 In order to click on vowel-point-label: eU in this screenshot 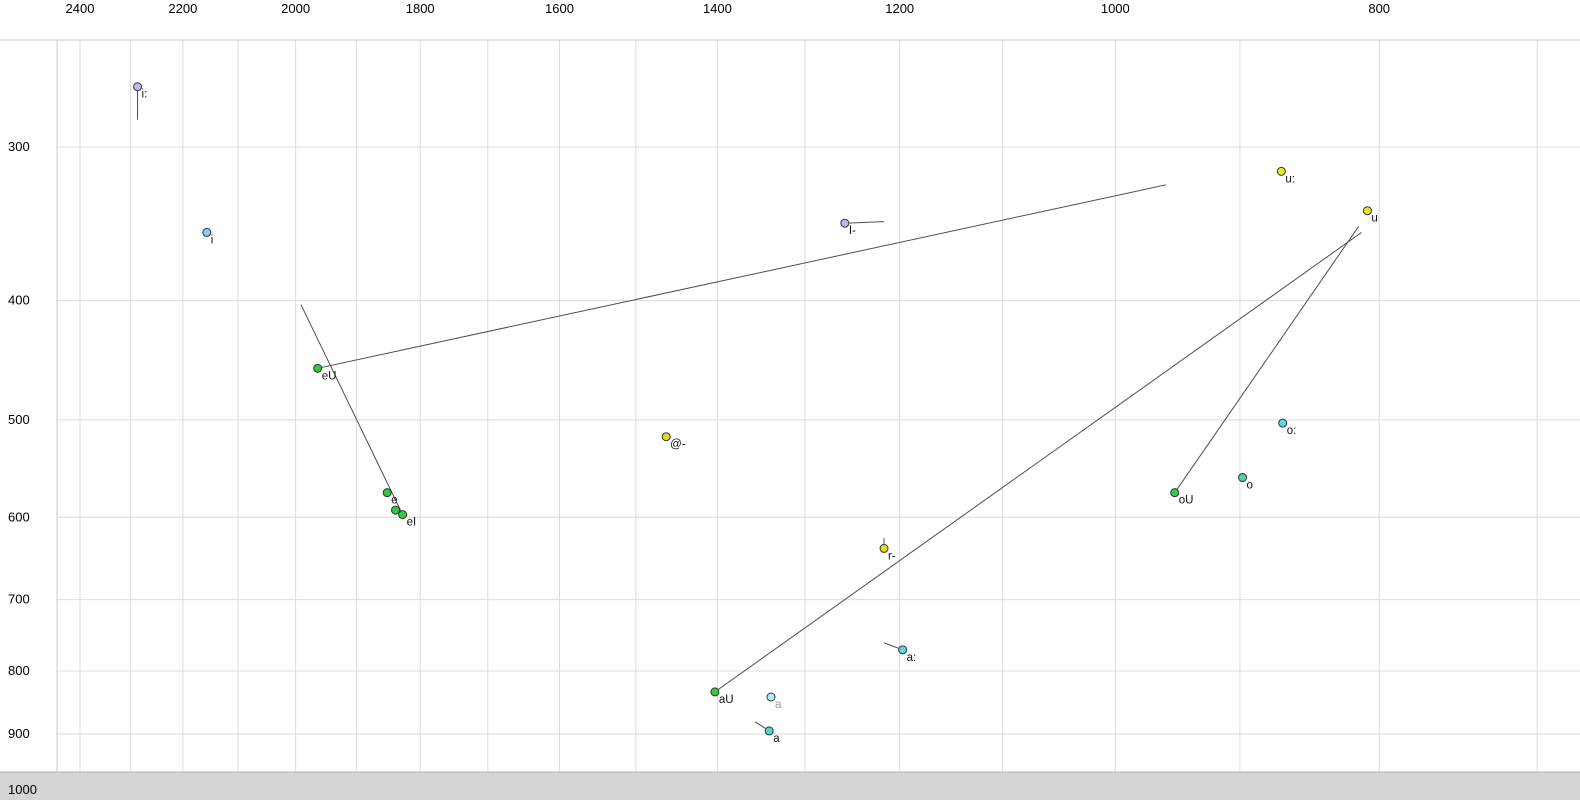, I will do `click(329, 376)`.